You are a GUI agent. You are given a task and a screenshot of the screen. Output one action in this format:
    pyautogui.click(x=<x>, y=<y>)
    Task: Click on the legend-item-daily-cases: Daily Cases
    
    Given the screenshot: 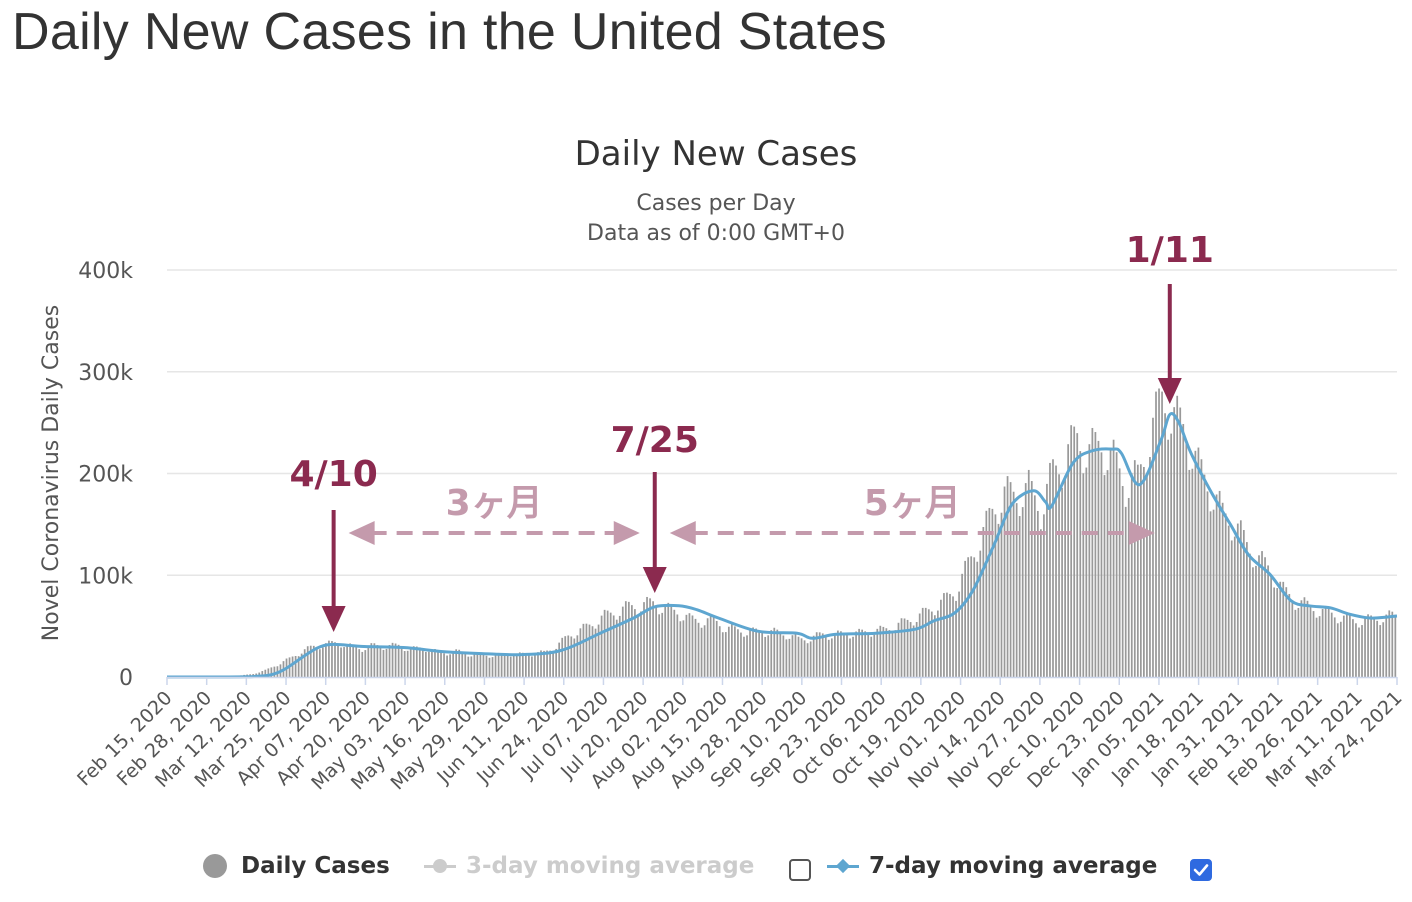 What is the action you would take?
    pyautogui.click(x=296, y=866)
    